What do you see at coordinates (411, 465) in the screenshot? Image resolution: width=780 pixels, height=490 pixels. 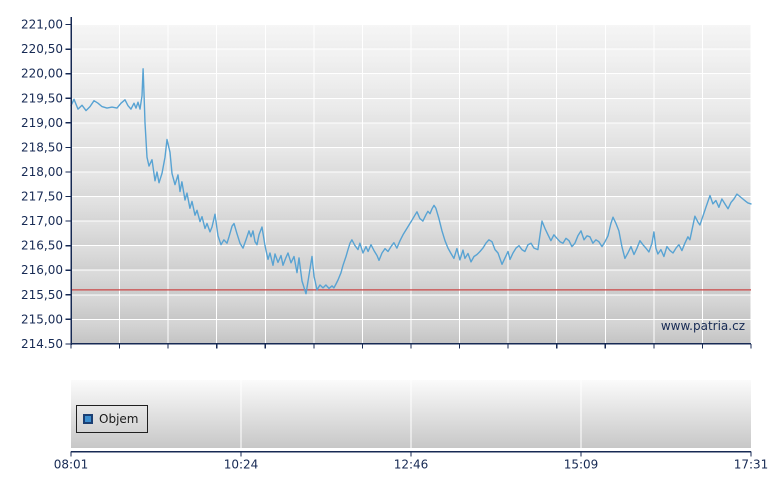 I see `x-tick-label: 12:46` at bounding box center [411, 465].